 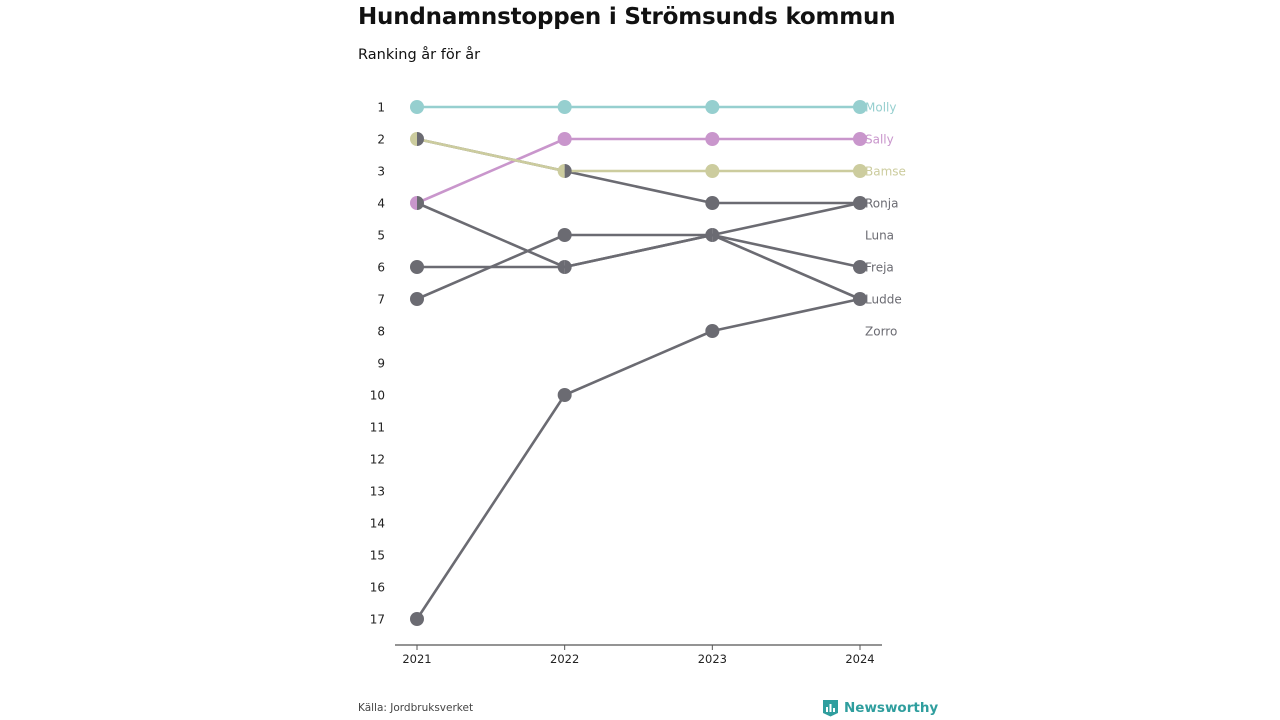 What do you see at coordinates (416, 659) in the screenshot?
I see `x-tick-label: 2021` at bounding box center [416, 659].